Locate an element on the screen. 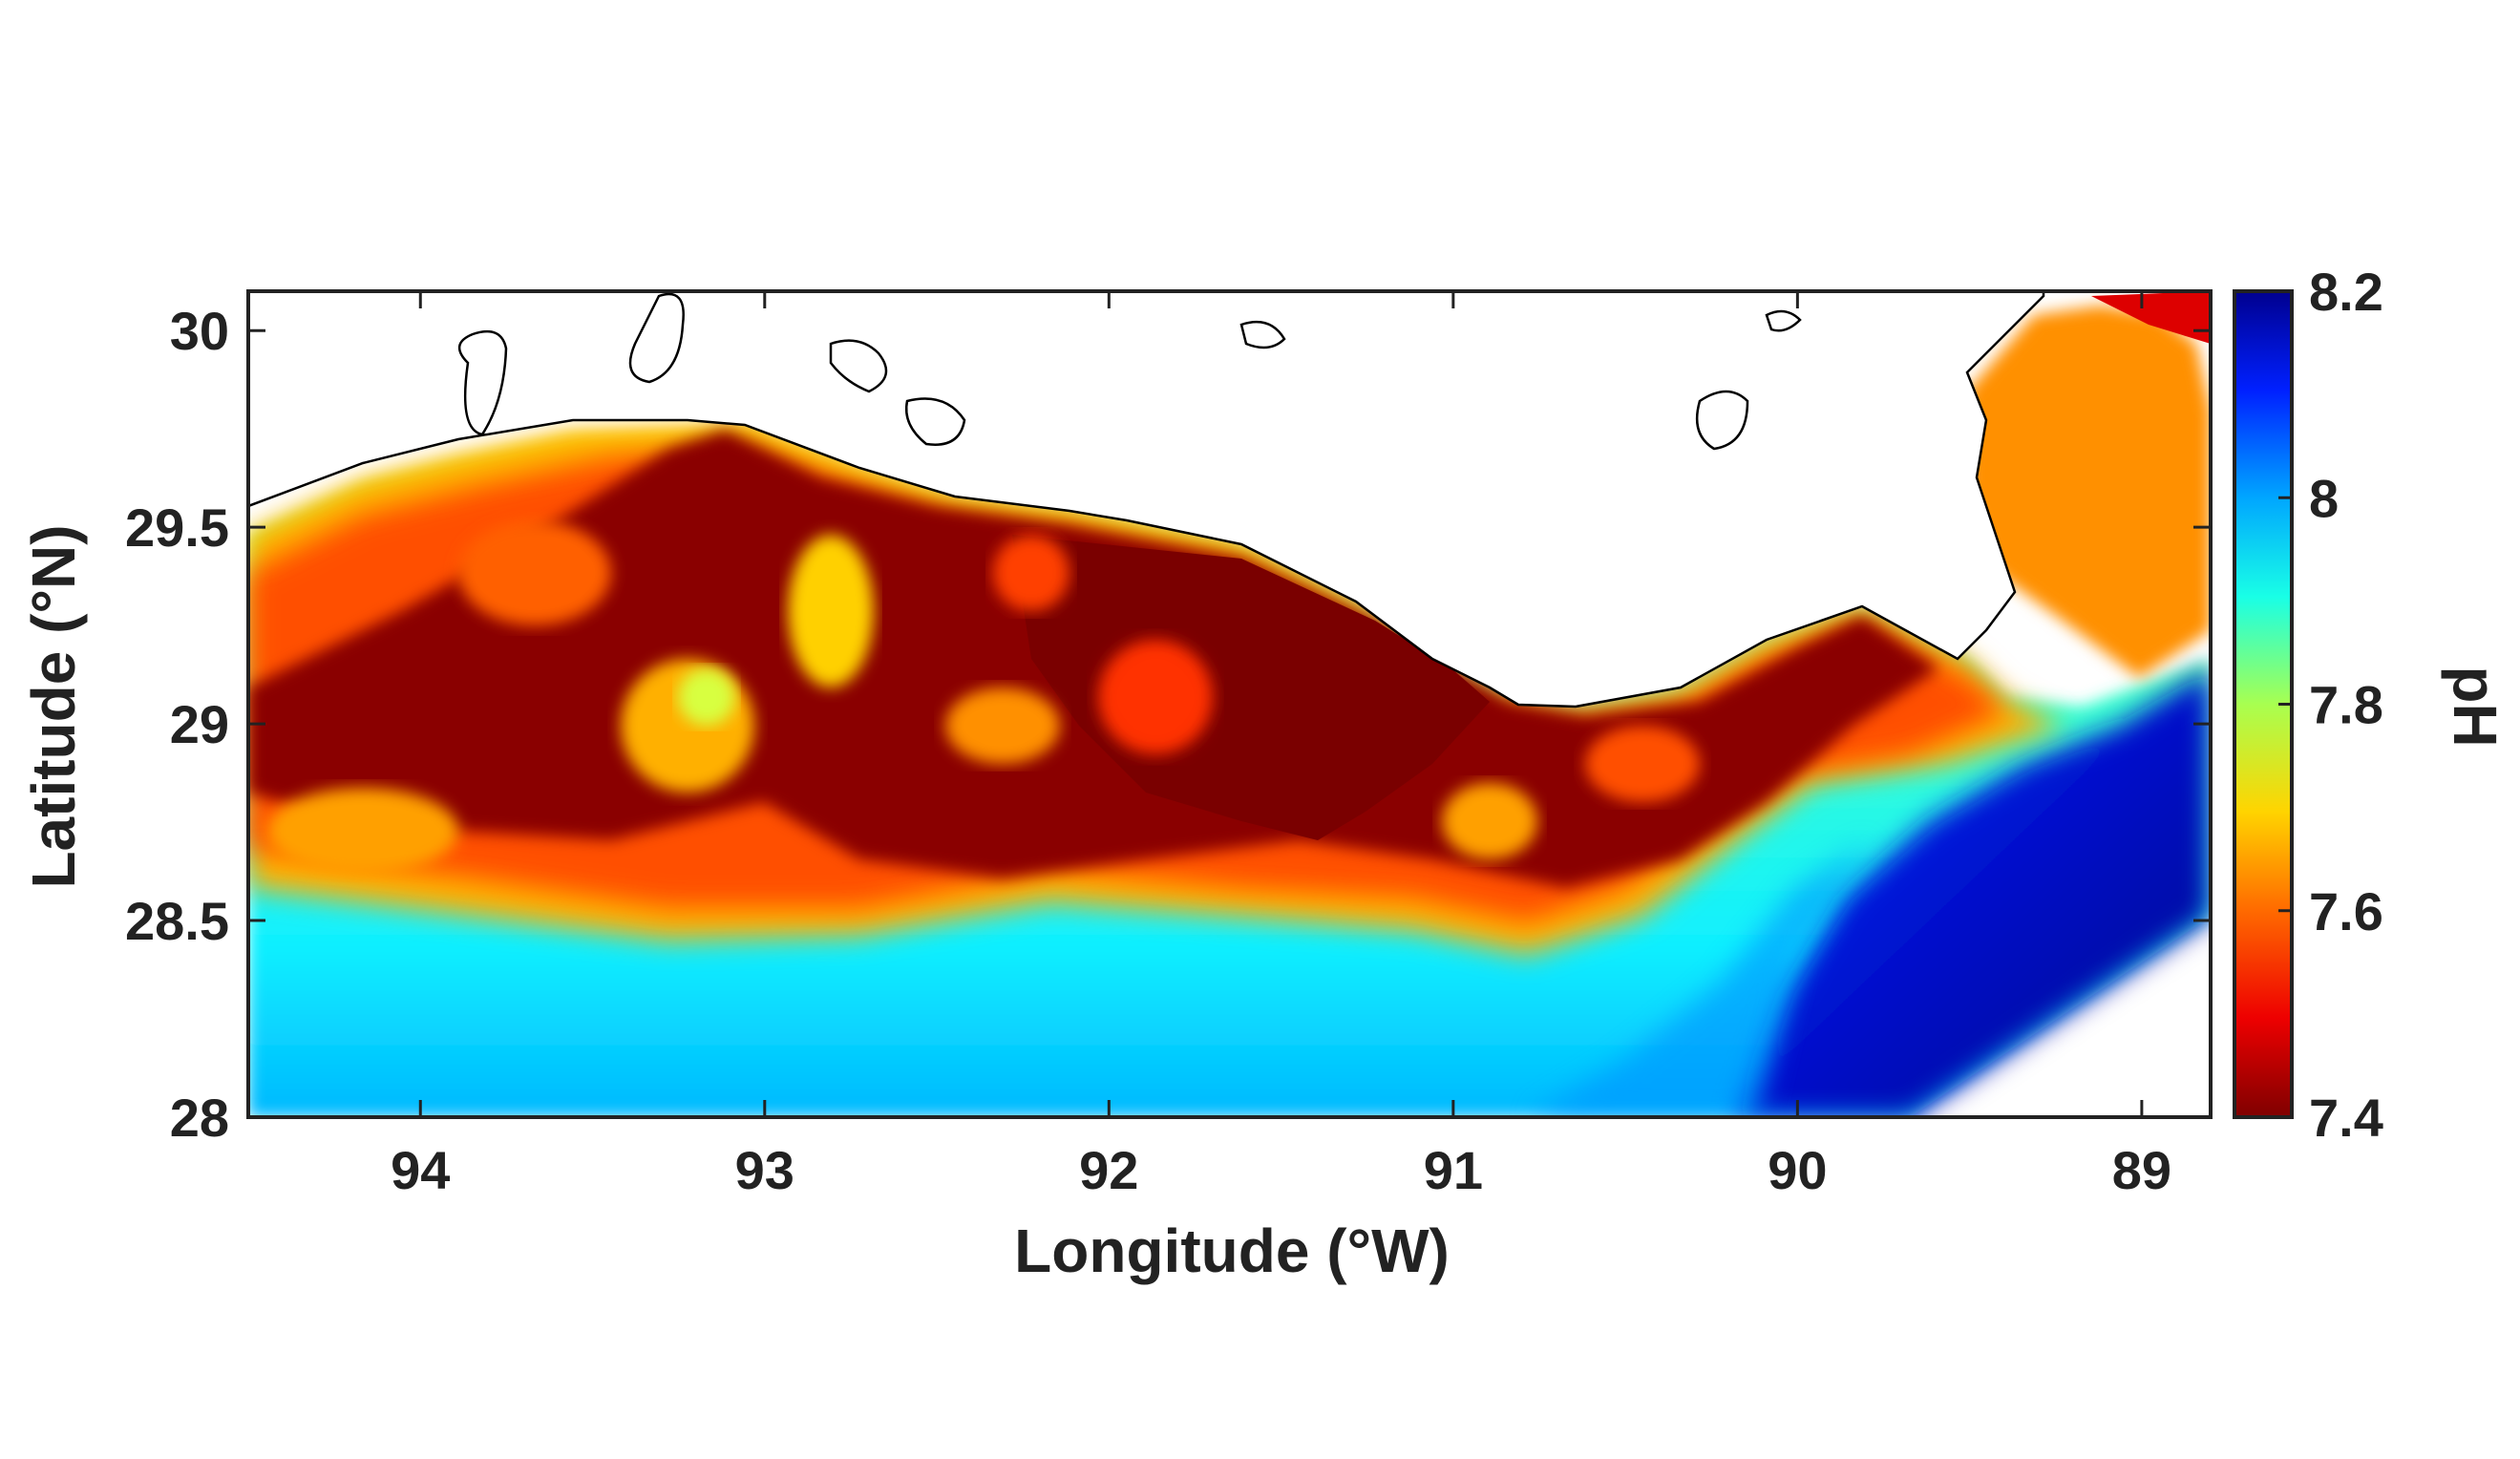 This screenshot has height=1459, width=2520. y-tick-label: 28 is located at coordinates (199, 1118).